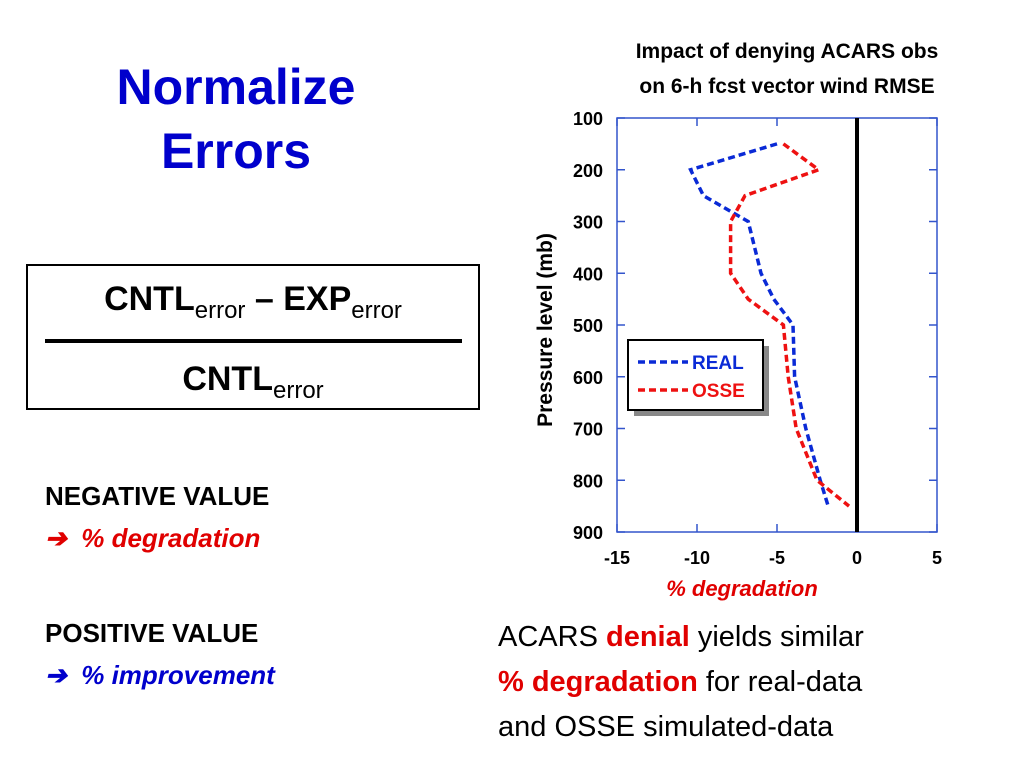  I want to click on x-axis-label: % degradation, so click(742, 588).